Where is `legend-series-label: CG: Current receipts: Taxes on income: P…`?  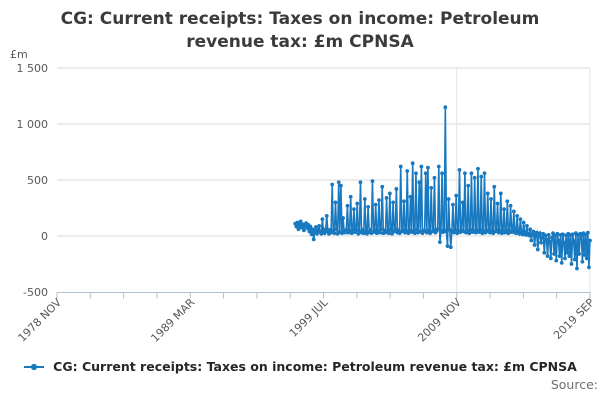 legend-series-label: CG: Current receipts: Taxes on income: P… is located at coordinates (315, 366).